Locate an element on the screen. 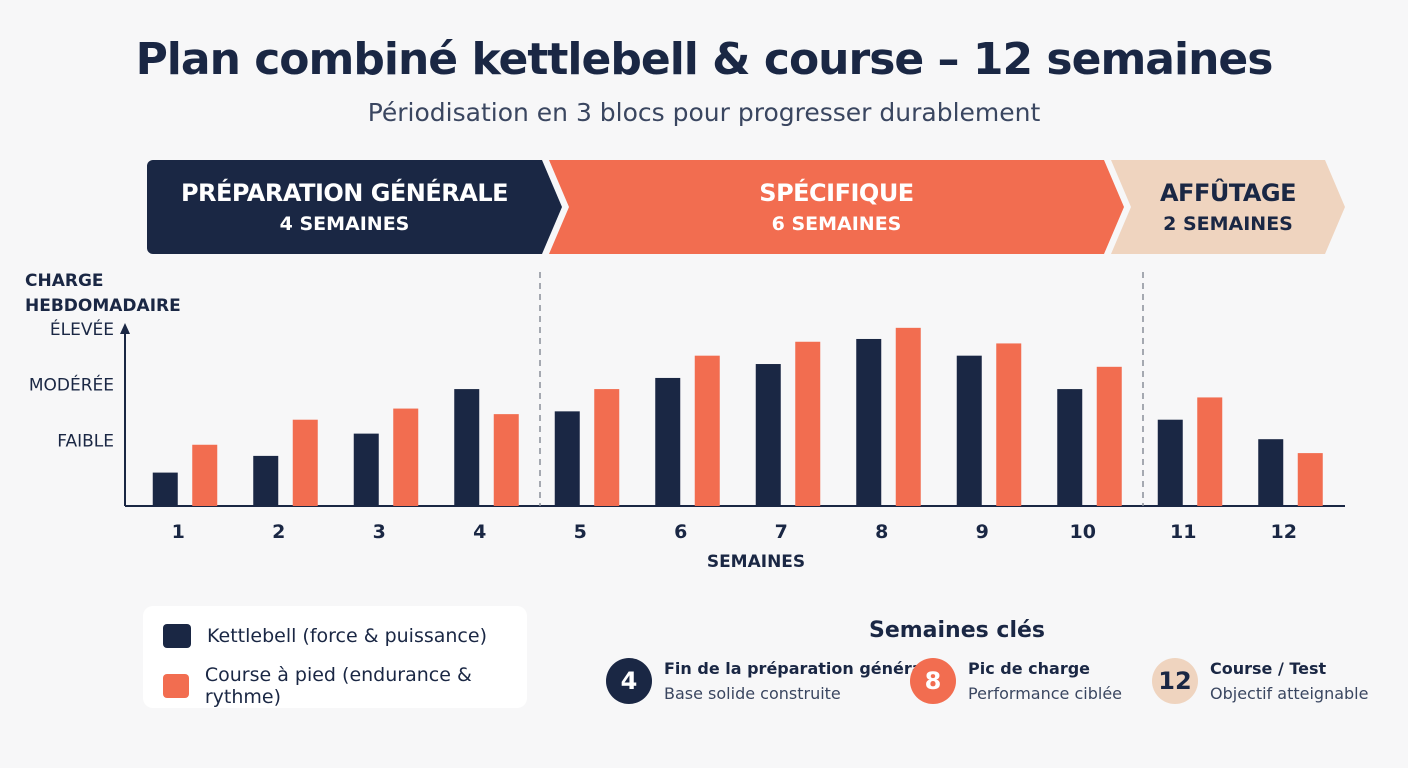 The image size is (1408, 768). legend-swatch-kettlebell is located at coordinates (177, 636).